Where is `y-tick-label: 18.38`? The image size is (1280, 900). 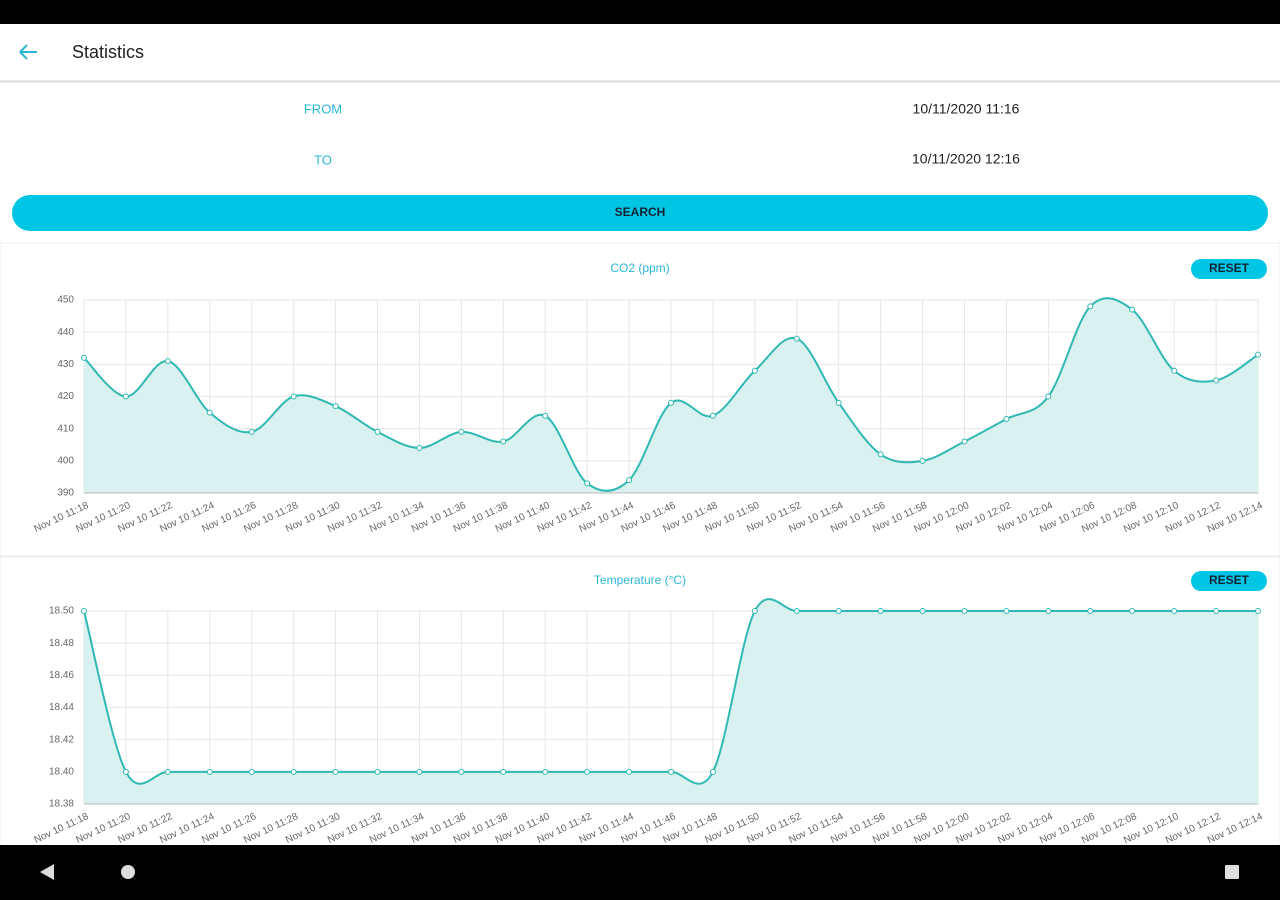
y-tick-label: 18.38 is located at coordinates (61, 804).